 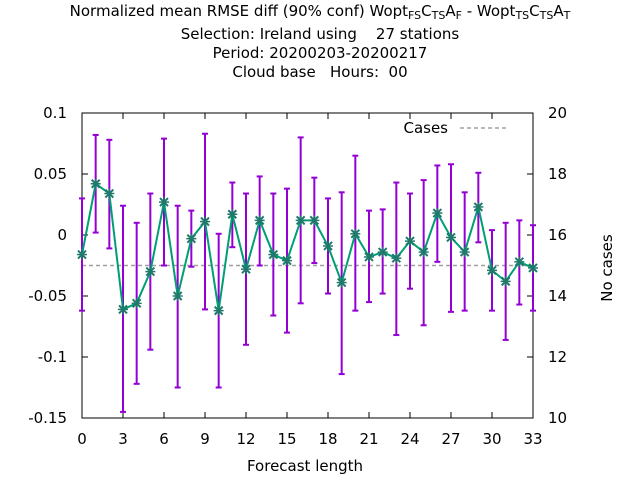 I want to click on x-tick-label: 3, so click(x=123, y=439).